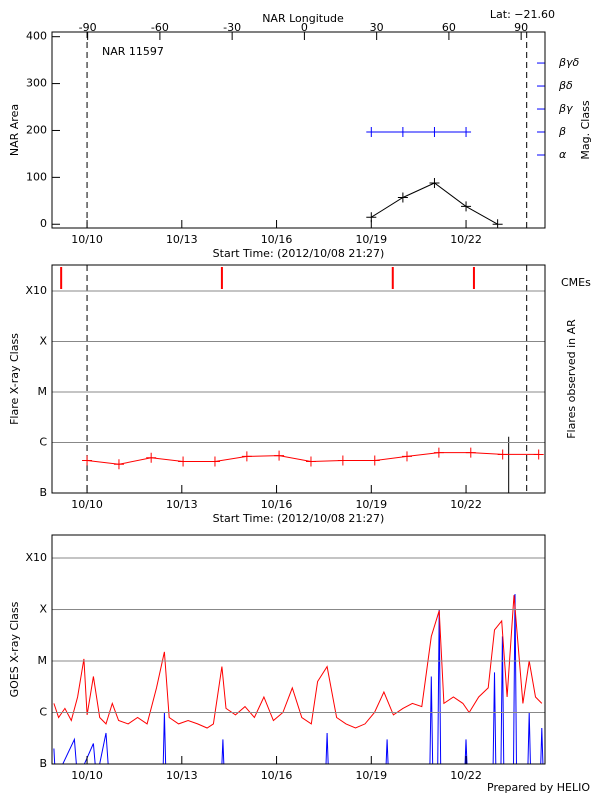 The height and width of the screenshot is (800, 600). What do you see at coordinates (36, 176) in the screenshot?
I see `y-tick-label: 100` at bounding box center [36, 176].